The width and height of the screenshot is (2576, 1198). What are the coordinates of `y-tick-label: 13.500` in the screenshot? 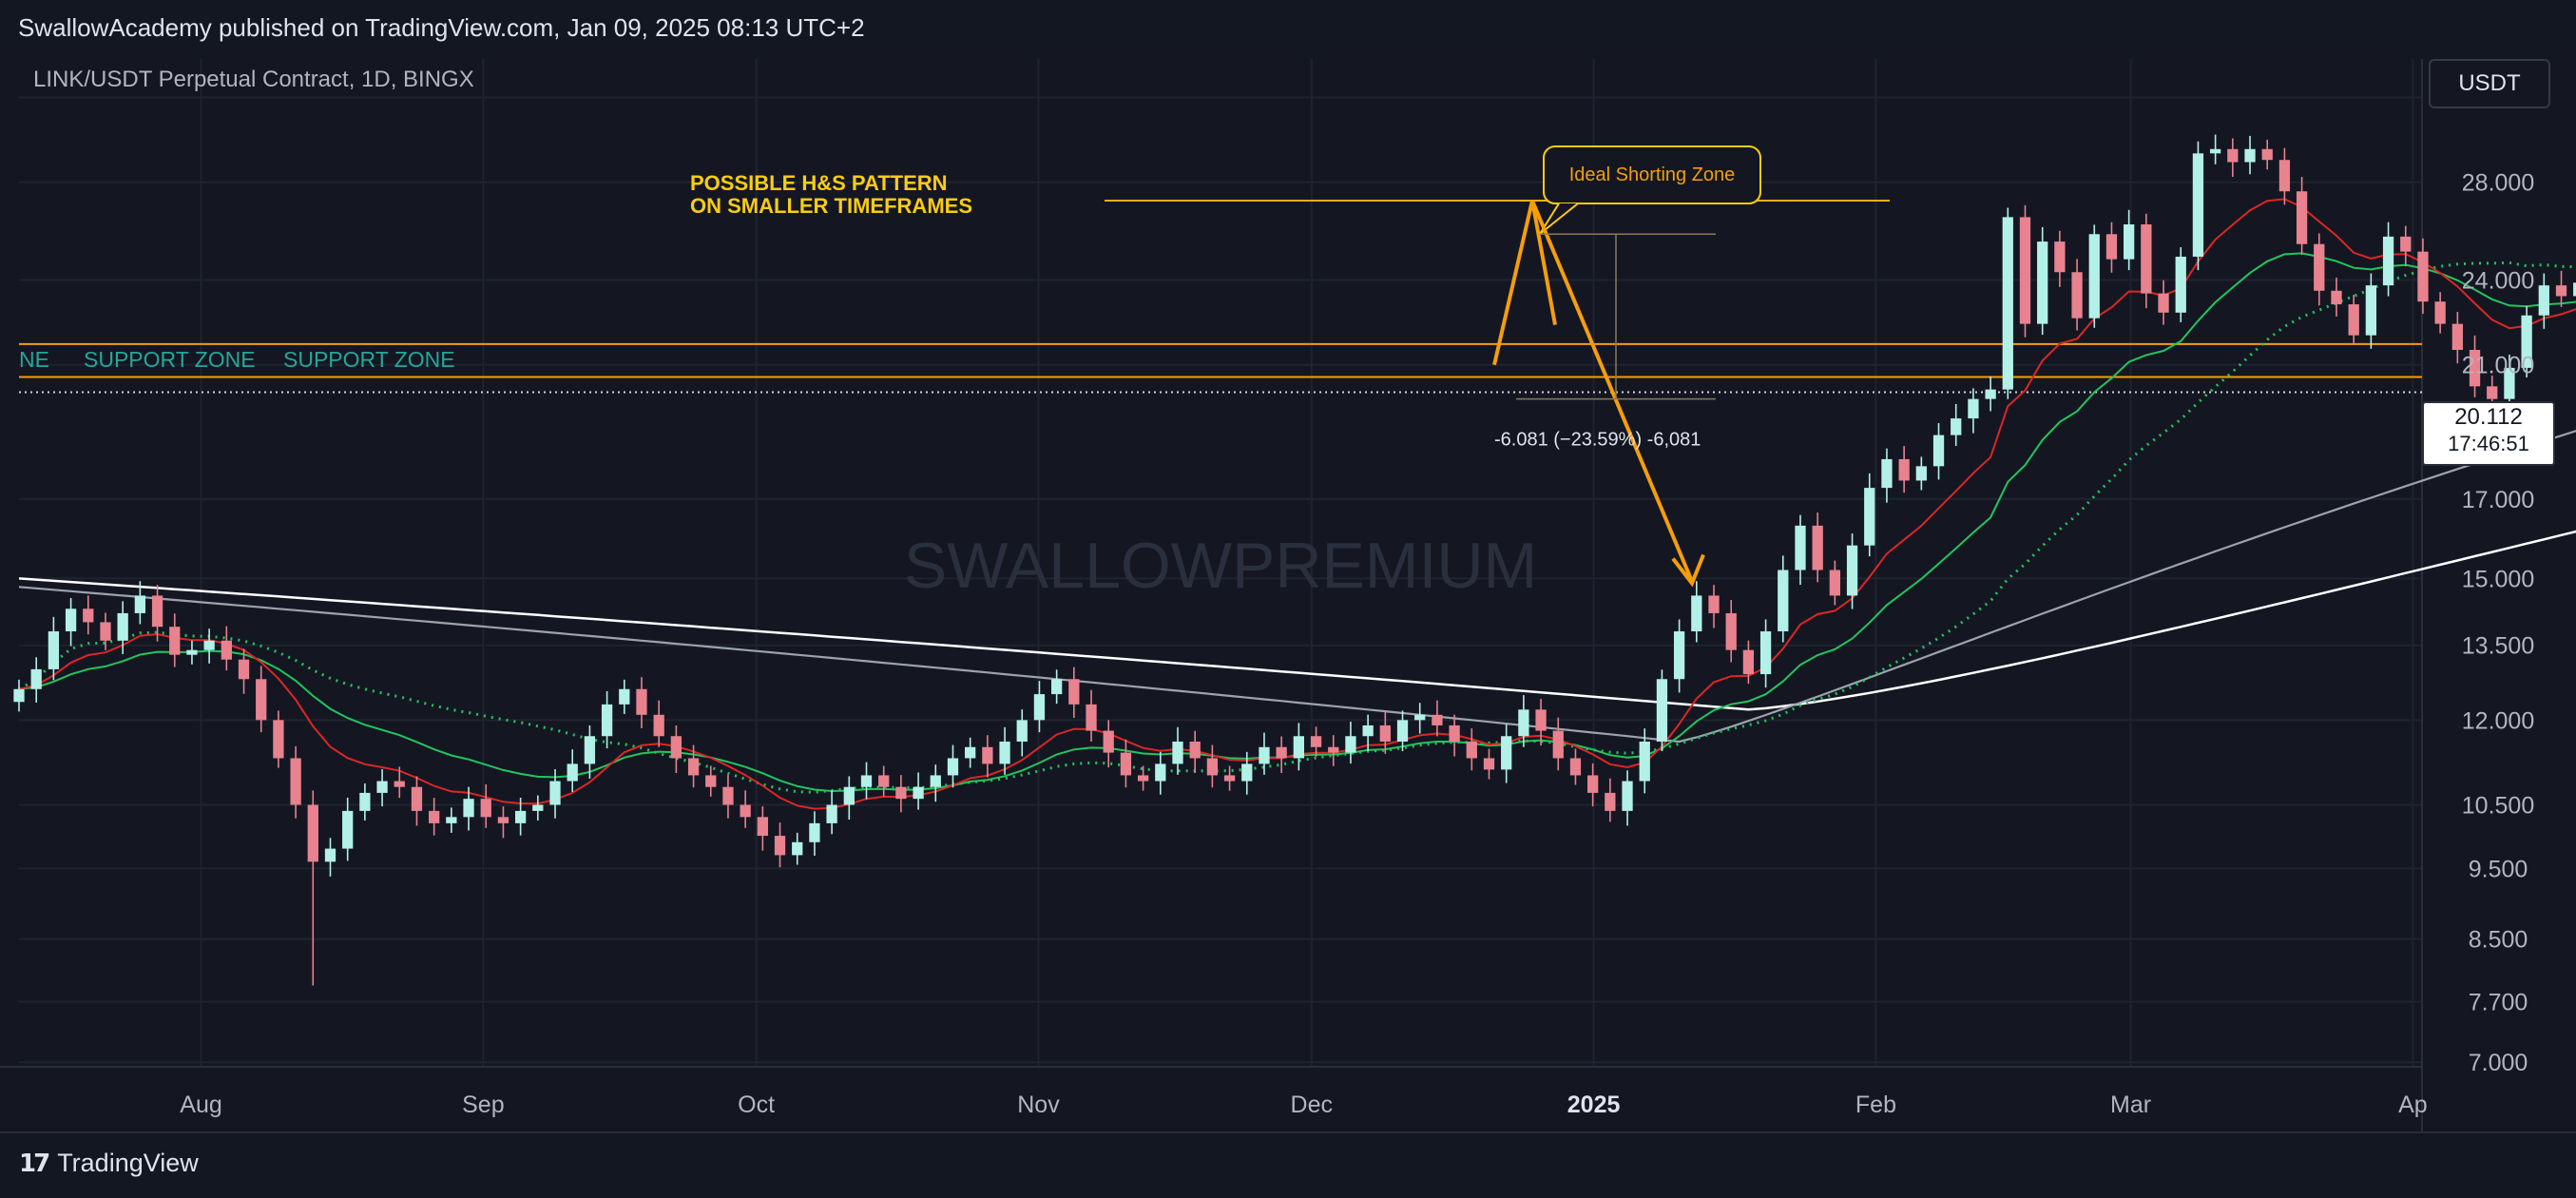 It's located at (2498, 646).